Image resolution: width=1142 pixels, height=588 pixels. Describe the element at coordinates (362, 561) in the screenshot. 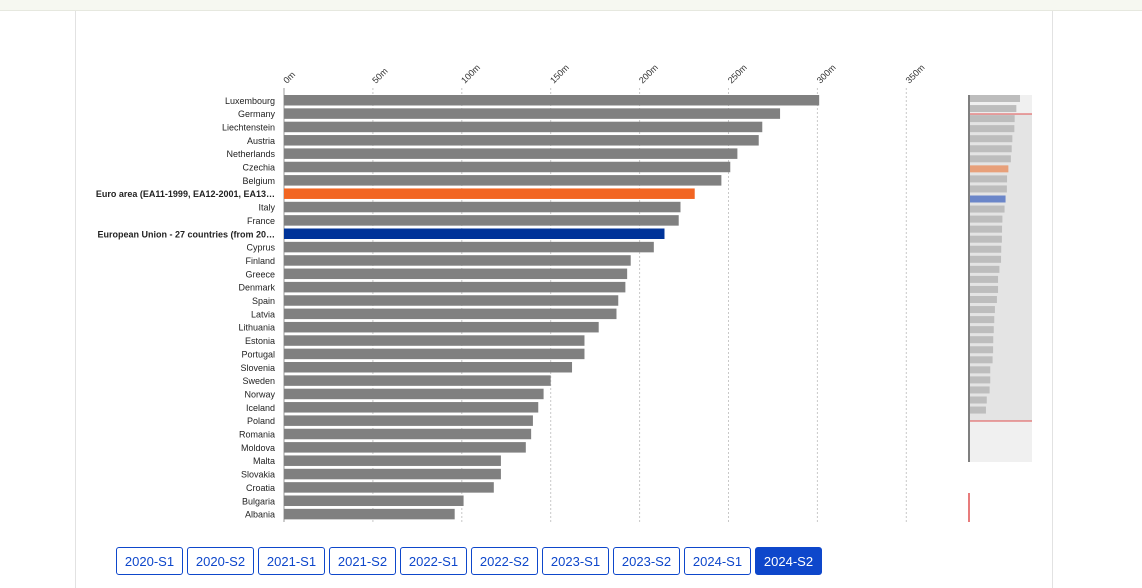

I see `period-tab-2021-s2: 2021-S2` at that location.